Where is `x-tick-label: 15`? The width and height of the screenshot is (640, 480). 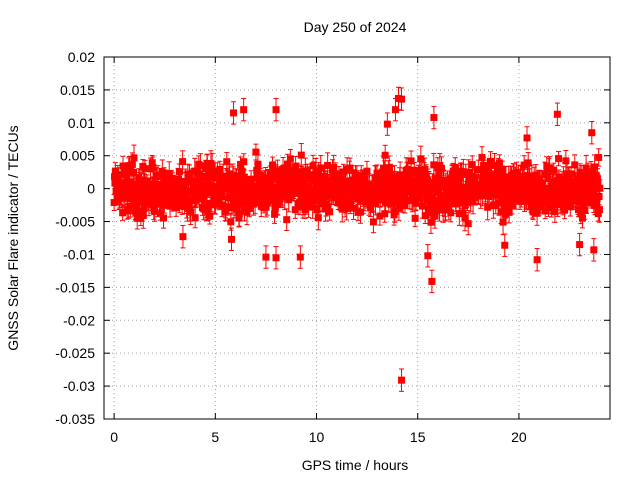
x-tick-label: 15 is located at coordinates (418, 437).